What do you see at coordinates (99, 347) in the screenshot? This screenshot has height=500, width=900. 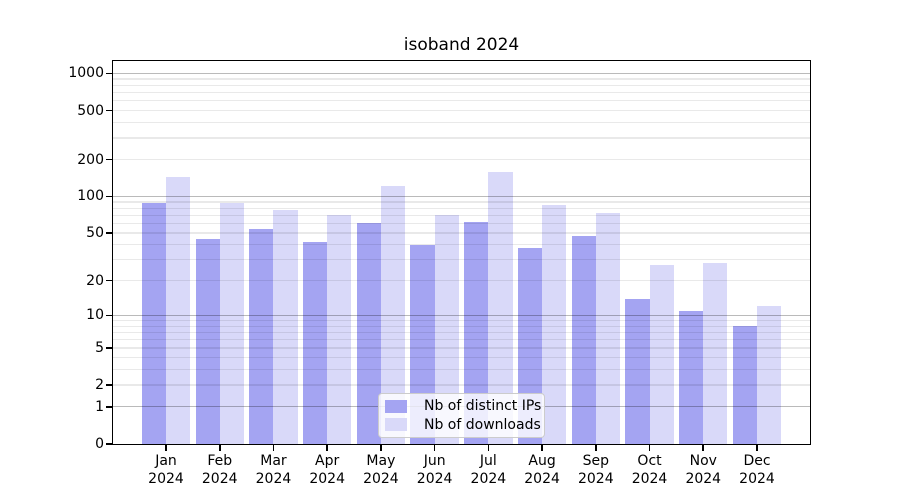 I see `y-tick-label: 5` at bounding box center [99, 347].